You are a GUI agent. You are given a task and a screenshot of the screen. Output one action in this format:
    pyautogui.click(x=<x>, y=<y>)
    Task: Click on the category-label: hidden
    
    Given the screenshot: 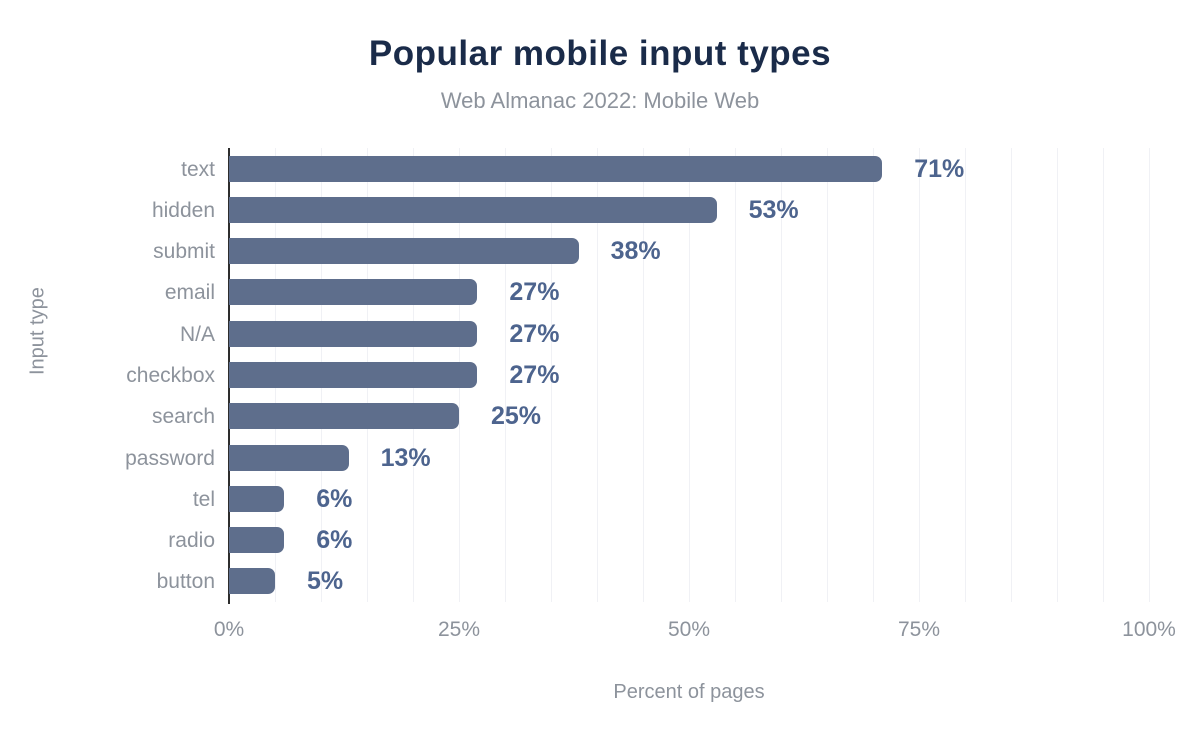 What is the action you would take?
    pyautogui.click(x=183, y=210)
    